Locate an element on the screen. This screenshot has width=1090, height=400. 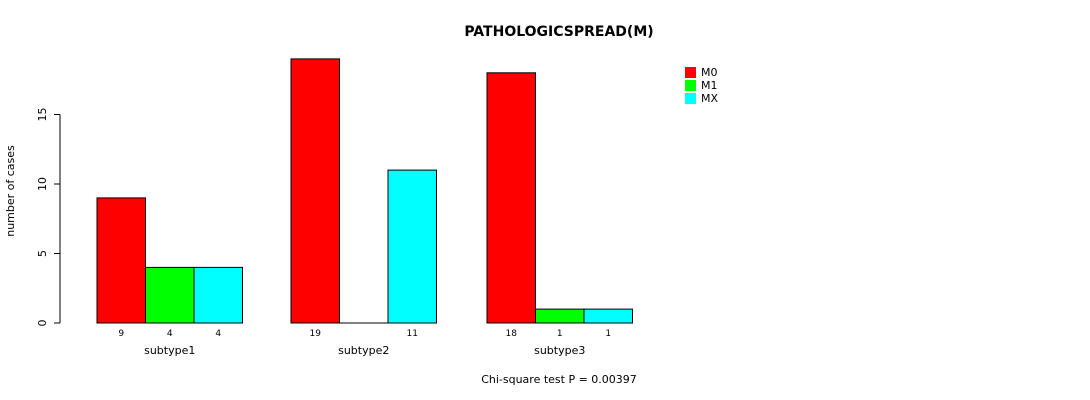
bar-subtype3-M0 is located at coordinates (511, 198).